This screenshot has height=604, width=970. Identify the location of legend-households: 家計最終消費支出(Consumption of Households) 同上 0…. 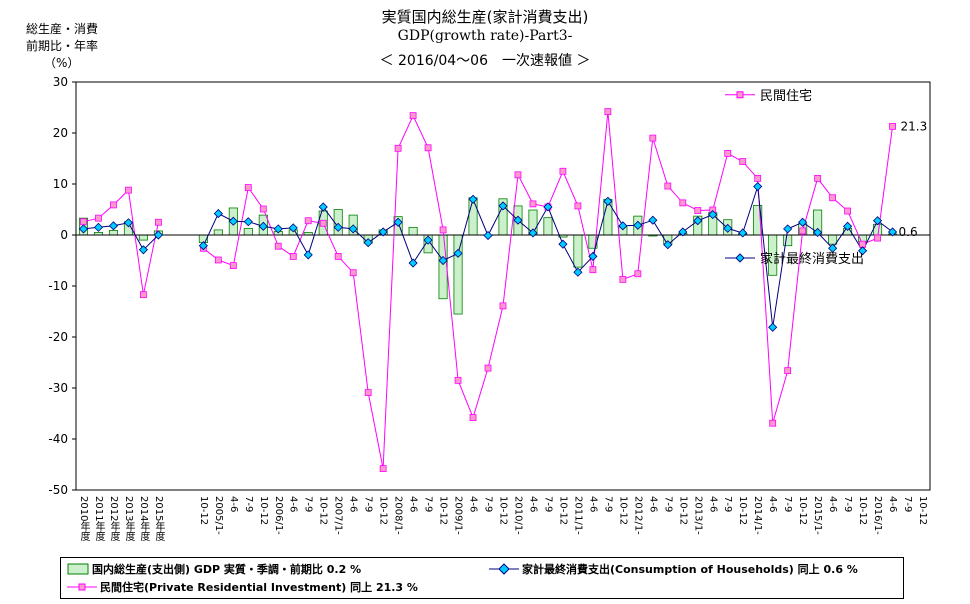
(673, 569).